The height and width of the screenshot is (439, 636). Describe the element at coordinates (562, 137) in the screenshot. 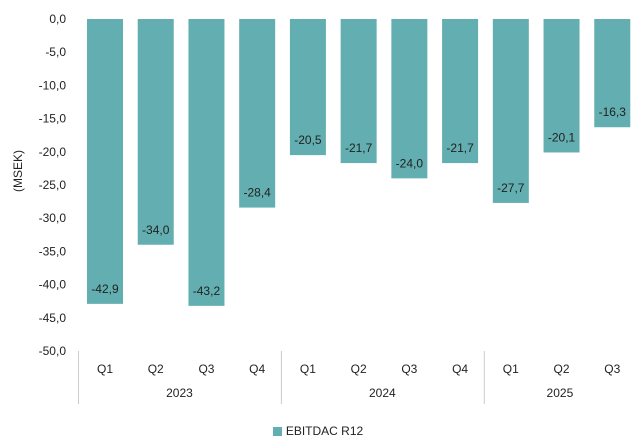

I see `data-label: -20,1` at that location.